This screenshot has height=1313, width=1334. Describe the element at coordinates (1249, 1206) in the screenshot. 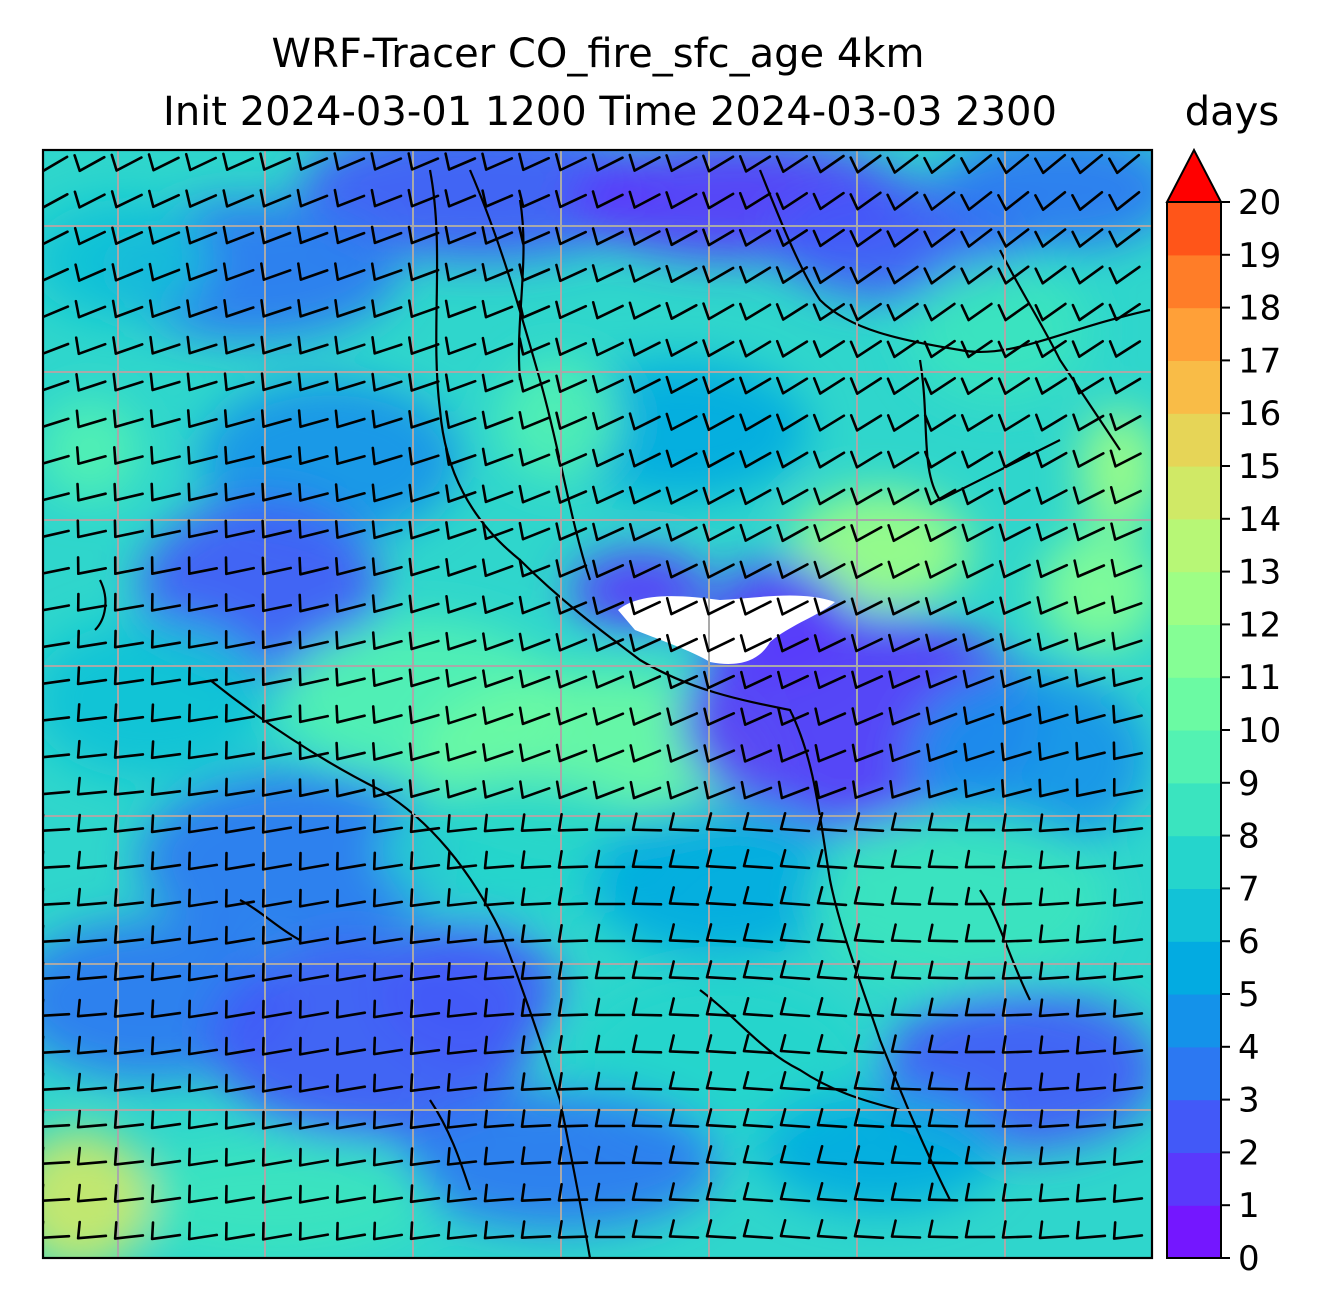

I see `colorbar-tick-label: 1` at that location.